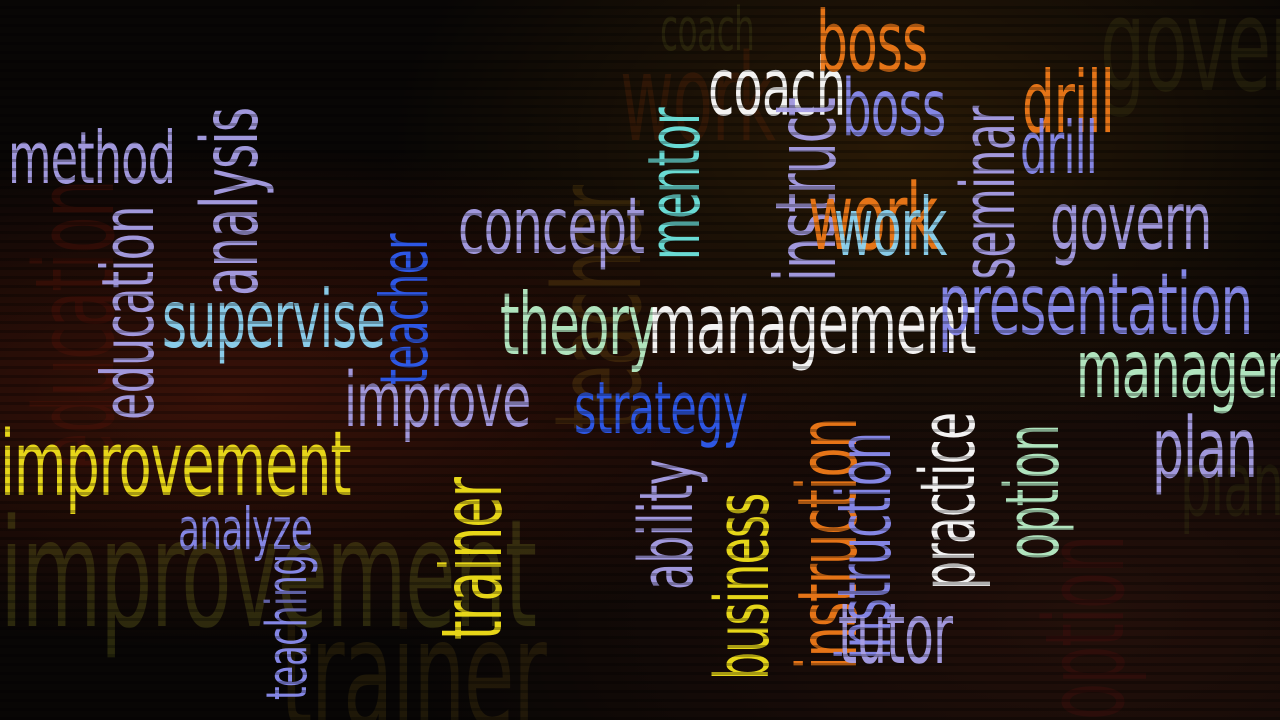 Image resolution: width=1280 pixels, height=720 pixels. What do you see at coordinates (743, 586) in the screenshot?
I see `word-business: business` at bounding box center [743, 586].